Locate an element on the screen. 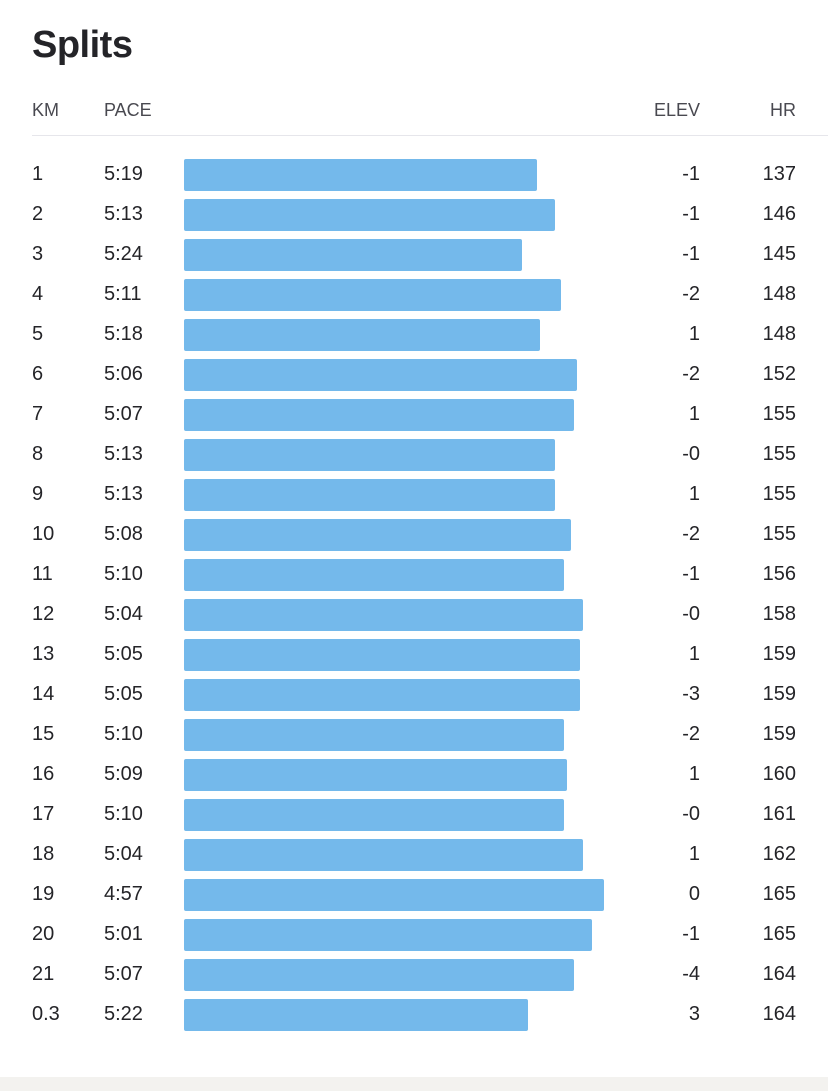 This screenshot has width=828, height=1091. split-row: 0.3 5:22 3 164 is located at coordinates (430, 1014).